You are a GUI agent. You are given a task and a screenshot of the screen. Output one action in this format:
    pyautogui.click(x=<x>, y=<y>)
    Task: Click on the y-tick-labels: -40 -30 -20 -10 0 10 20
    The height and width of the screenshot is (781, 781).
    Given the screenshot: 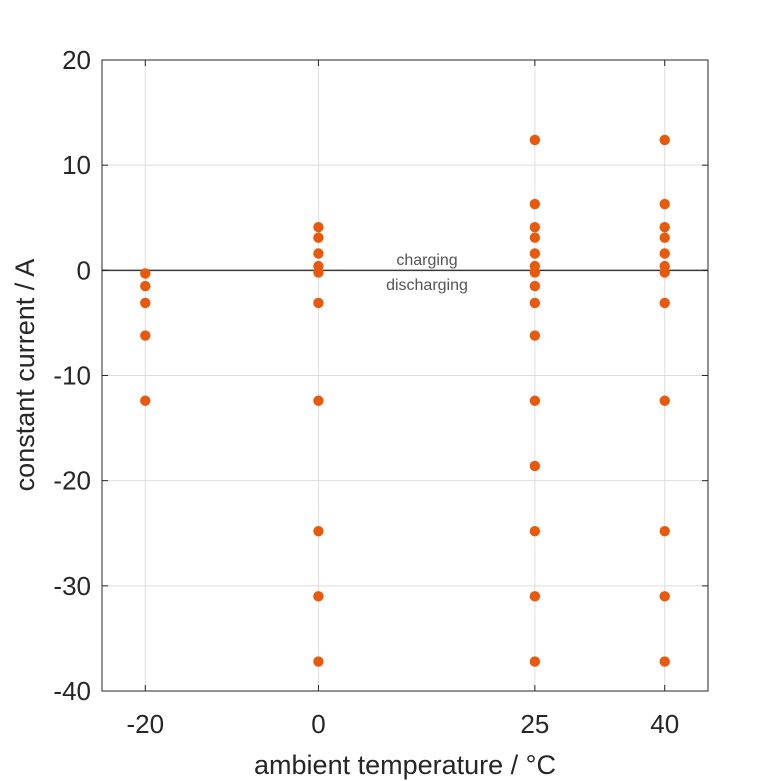 What is the action you would take?
    pyautogui.click(x=72, y=375)
    